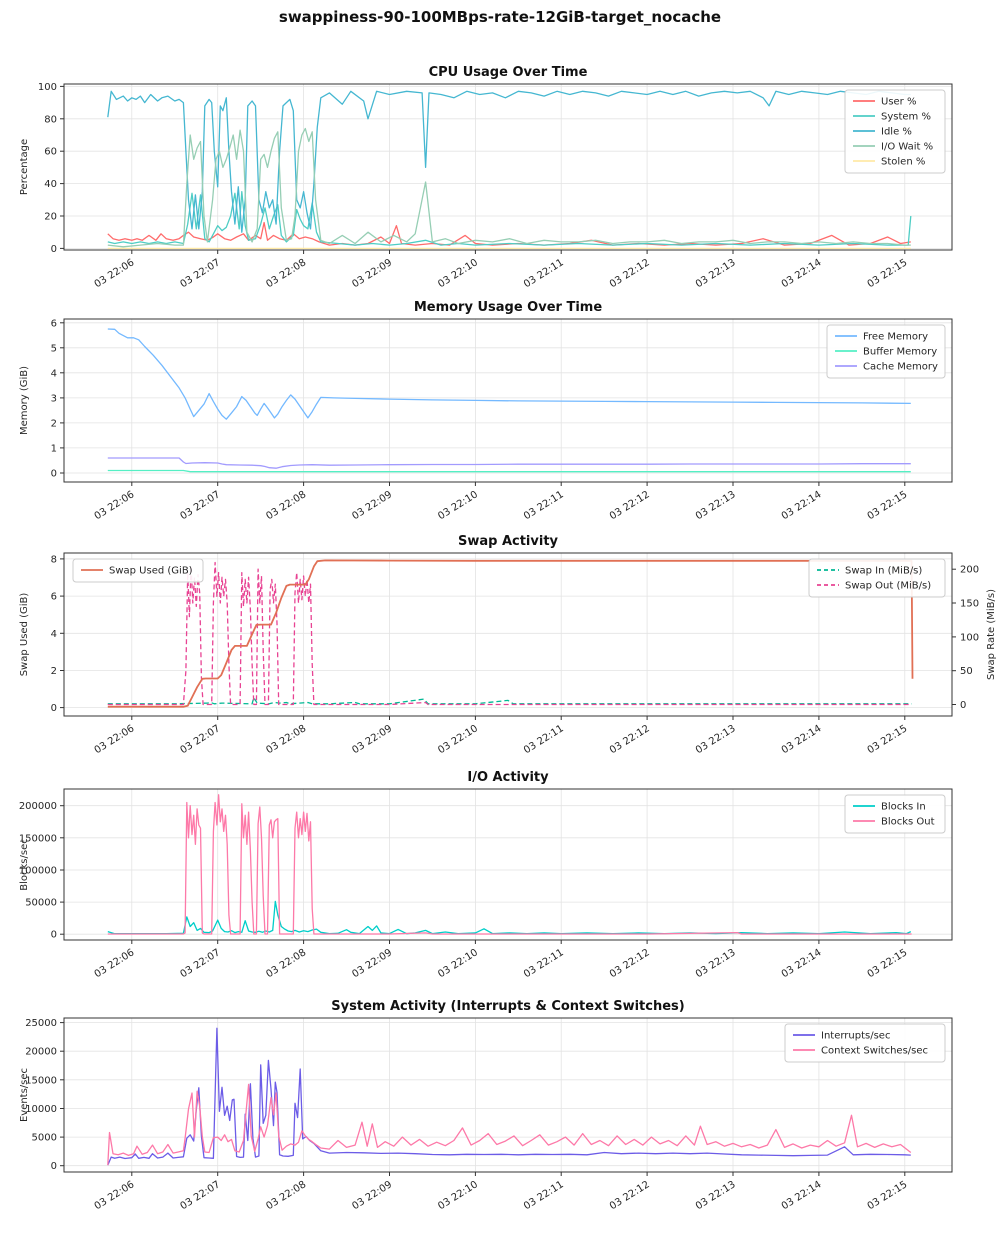  Describe the element at coordinates (41, 1023) in the screenshot. I see `y-tick-label: 25000` at that location.